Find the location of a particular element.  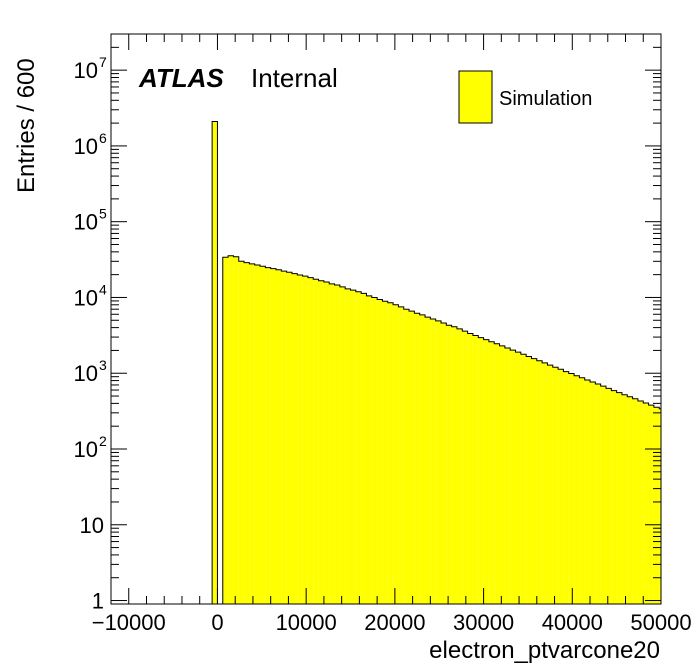

legend-entry-simulation: Simulation is located at coordinates (545, 99).